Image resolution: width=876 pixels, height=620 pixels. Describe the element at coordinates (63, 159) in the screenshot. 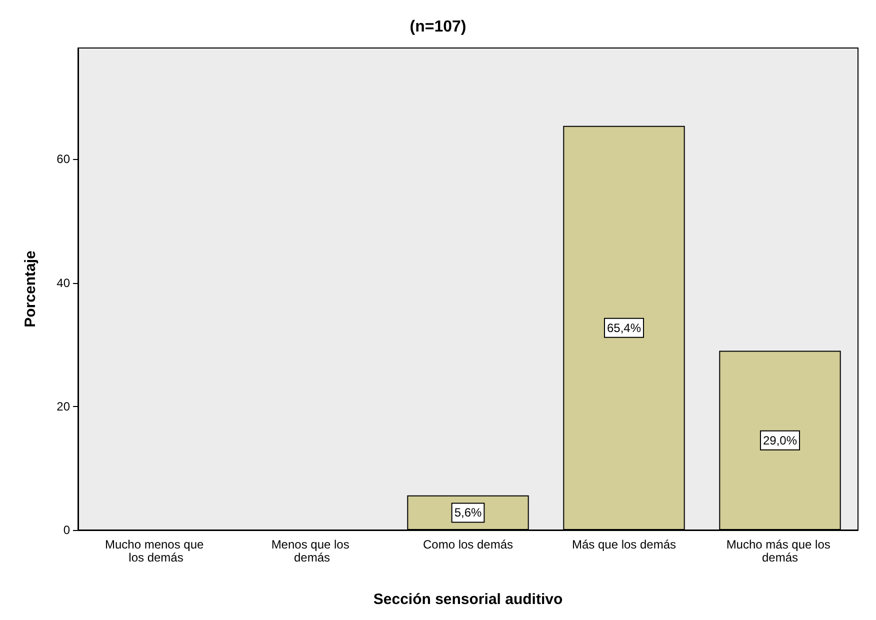

I see `y-tick-label: 60` at that location.